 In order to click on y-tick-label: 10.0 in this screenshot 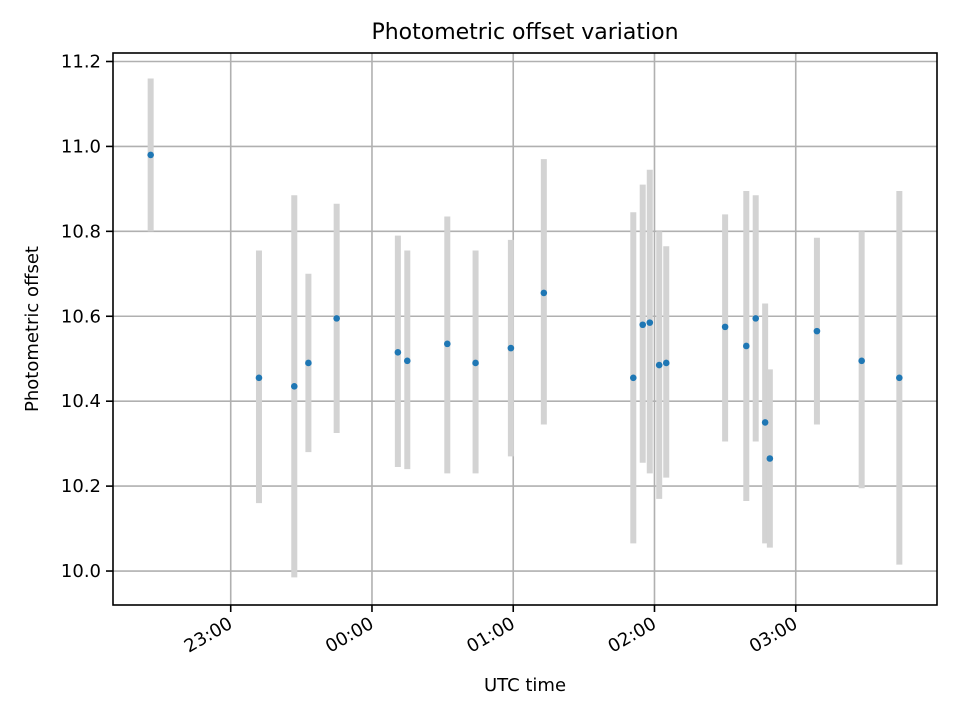, I will do `click(81, 571)`.